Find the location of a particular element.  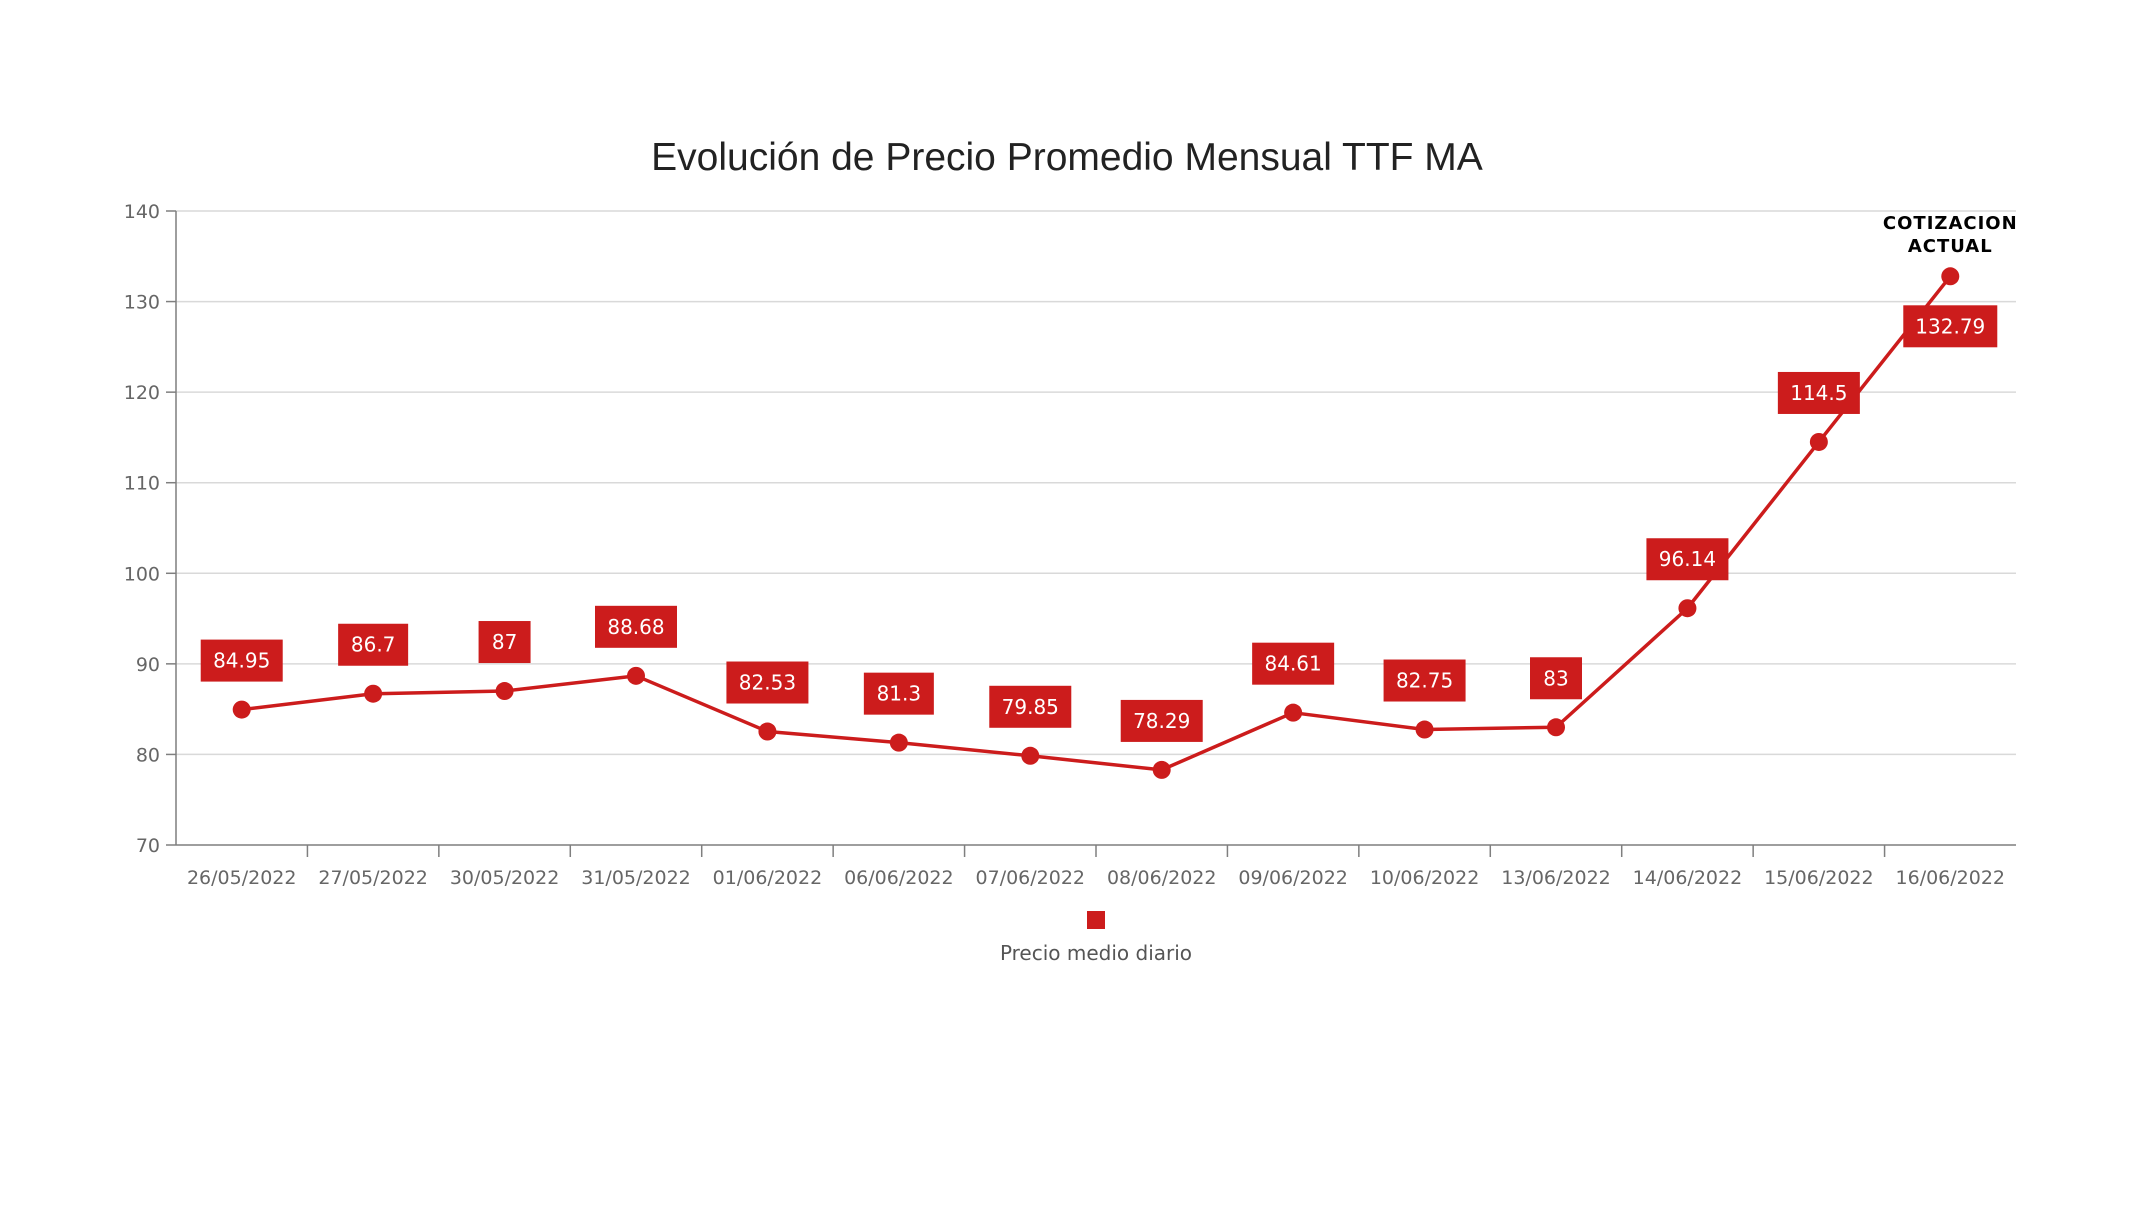

data-label: 78.29 is located at coordinates (1161, 720).